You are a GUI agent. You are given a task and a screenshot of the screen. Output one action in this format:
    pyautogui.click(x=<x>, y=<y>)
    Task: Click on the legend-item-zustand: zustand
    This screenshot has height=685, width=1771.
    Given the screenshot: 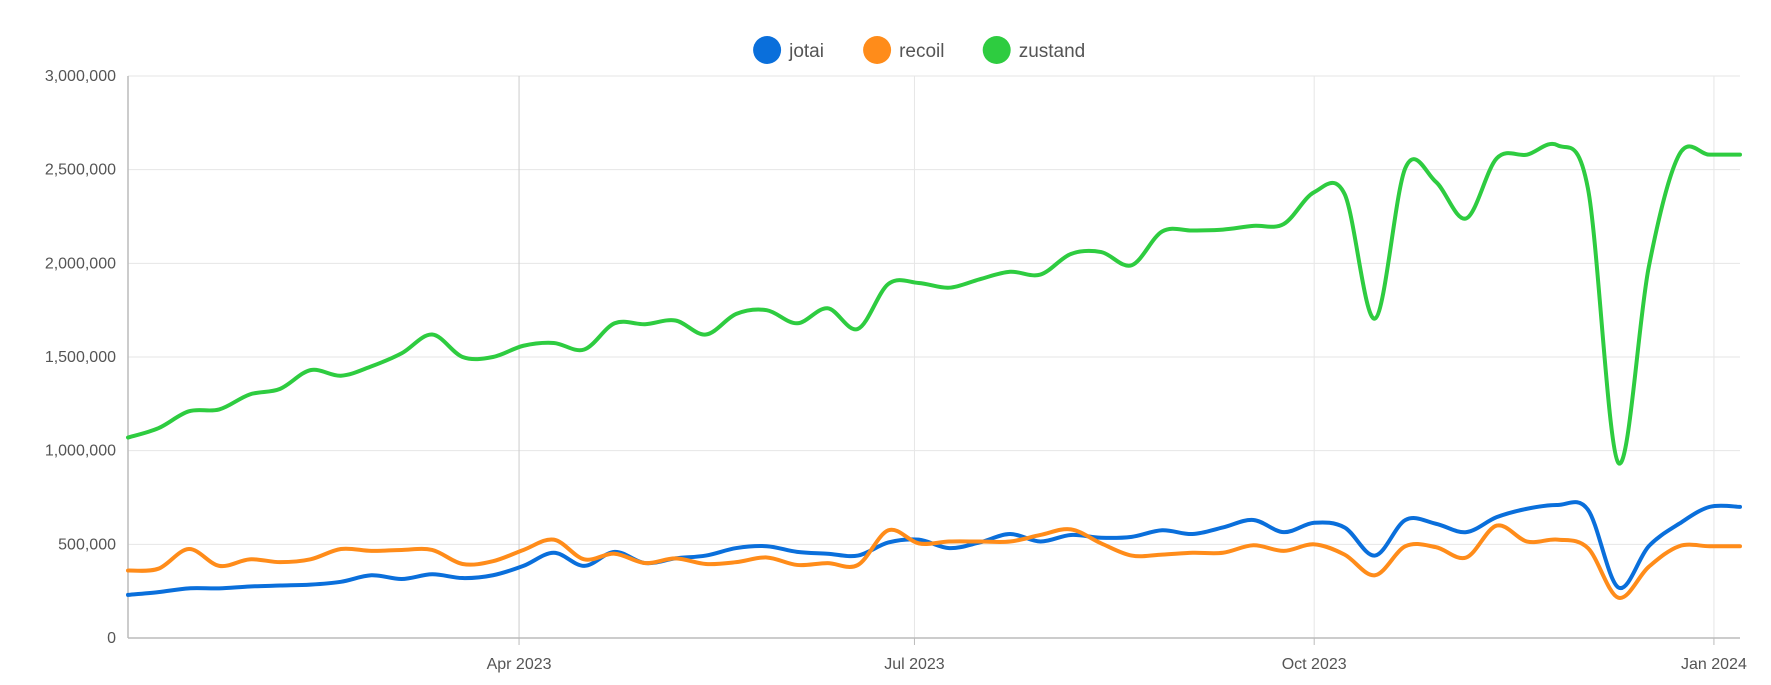 What is the action you would take?
    pyautogui.click(x=1034, y=50)
    